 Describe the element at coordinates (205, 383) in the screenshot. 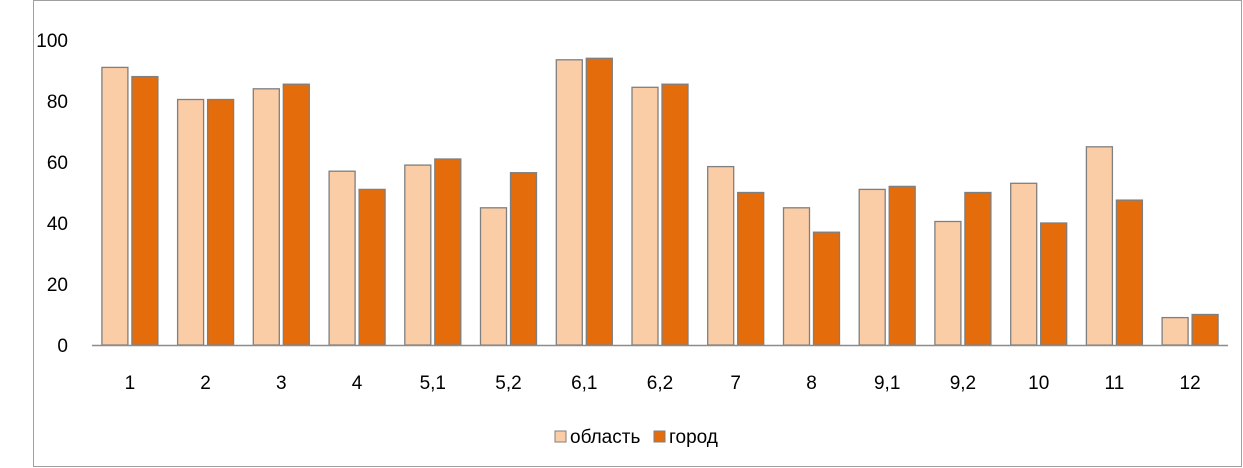

I see `x-tick-label-1: 2` at that location.